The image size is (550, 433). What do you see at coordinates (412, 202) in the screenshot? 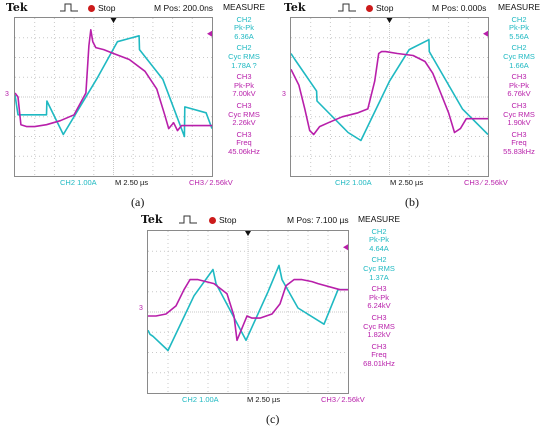
I see `panel-caption-b: (b)` at bounding box center [412, 202].